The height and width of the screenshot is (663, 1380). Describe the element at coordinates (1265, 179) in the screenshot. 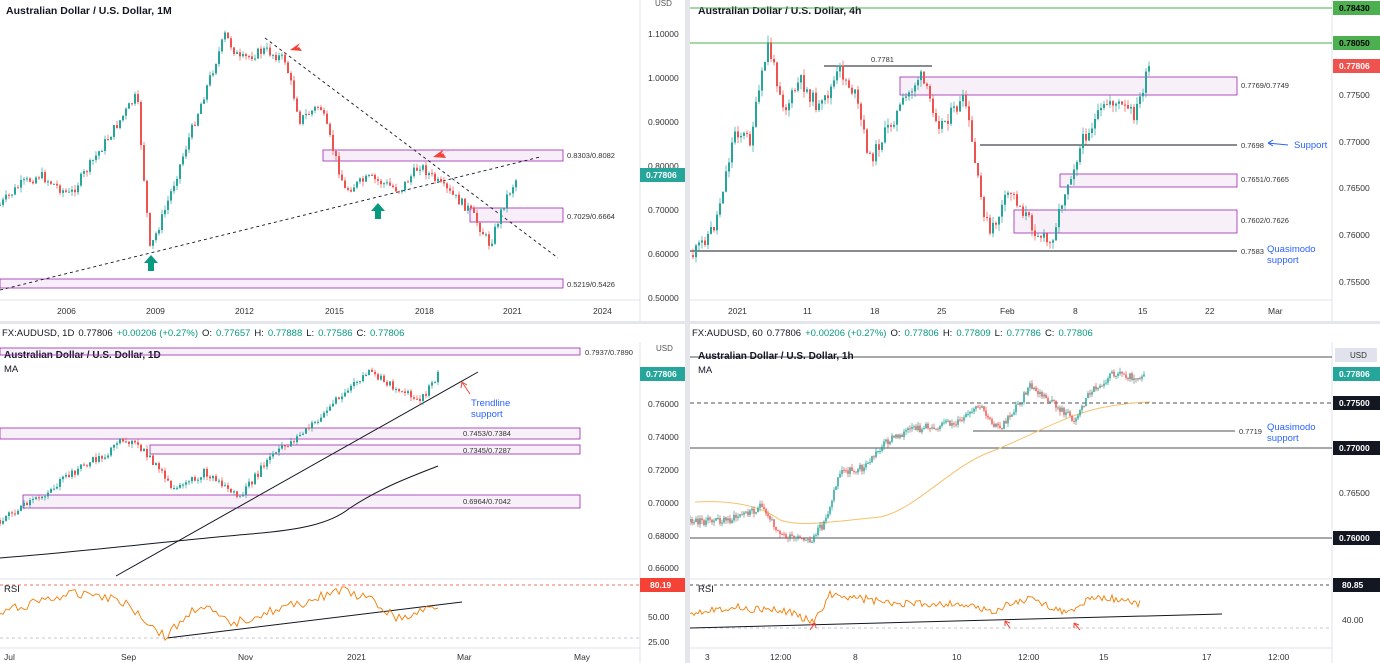

I see `zone-label: 0.7651/0.7665` at that location.